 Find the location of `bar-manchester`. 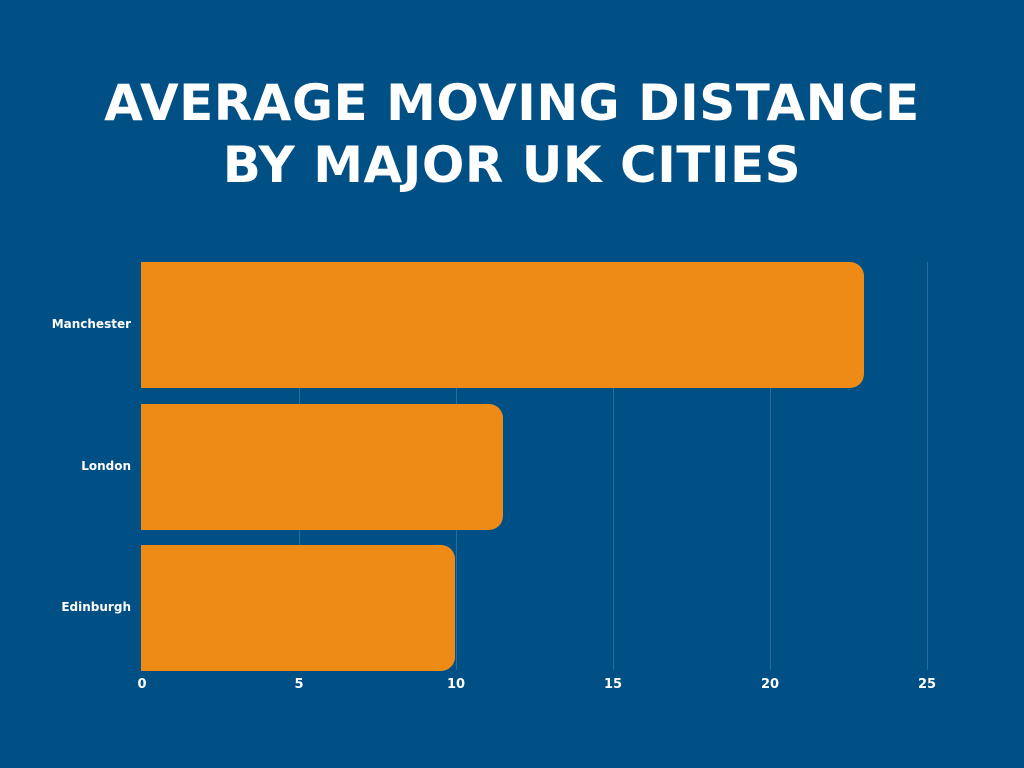

bar-manchester is located at coordinates (503, 325).